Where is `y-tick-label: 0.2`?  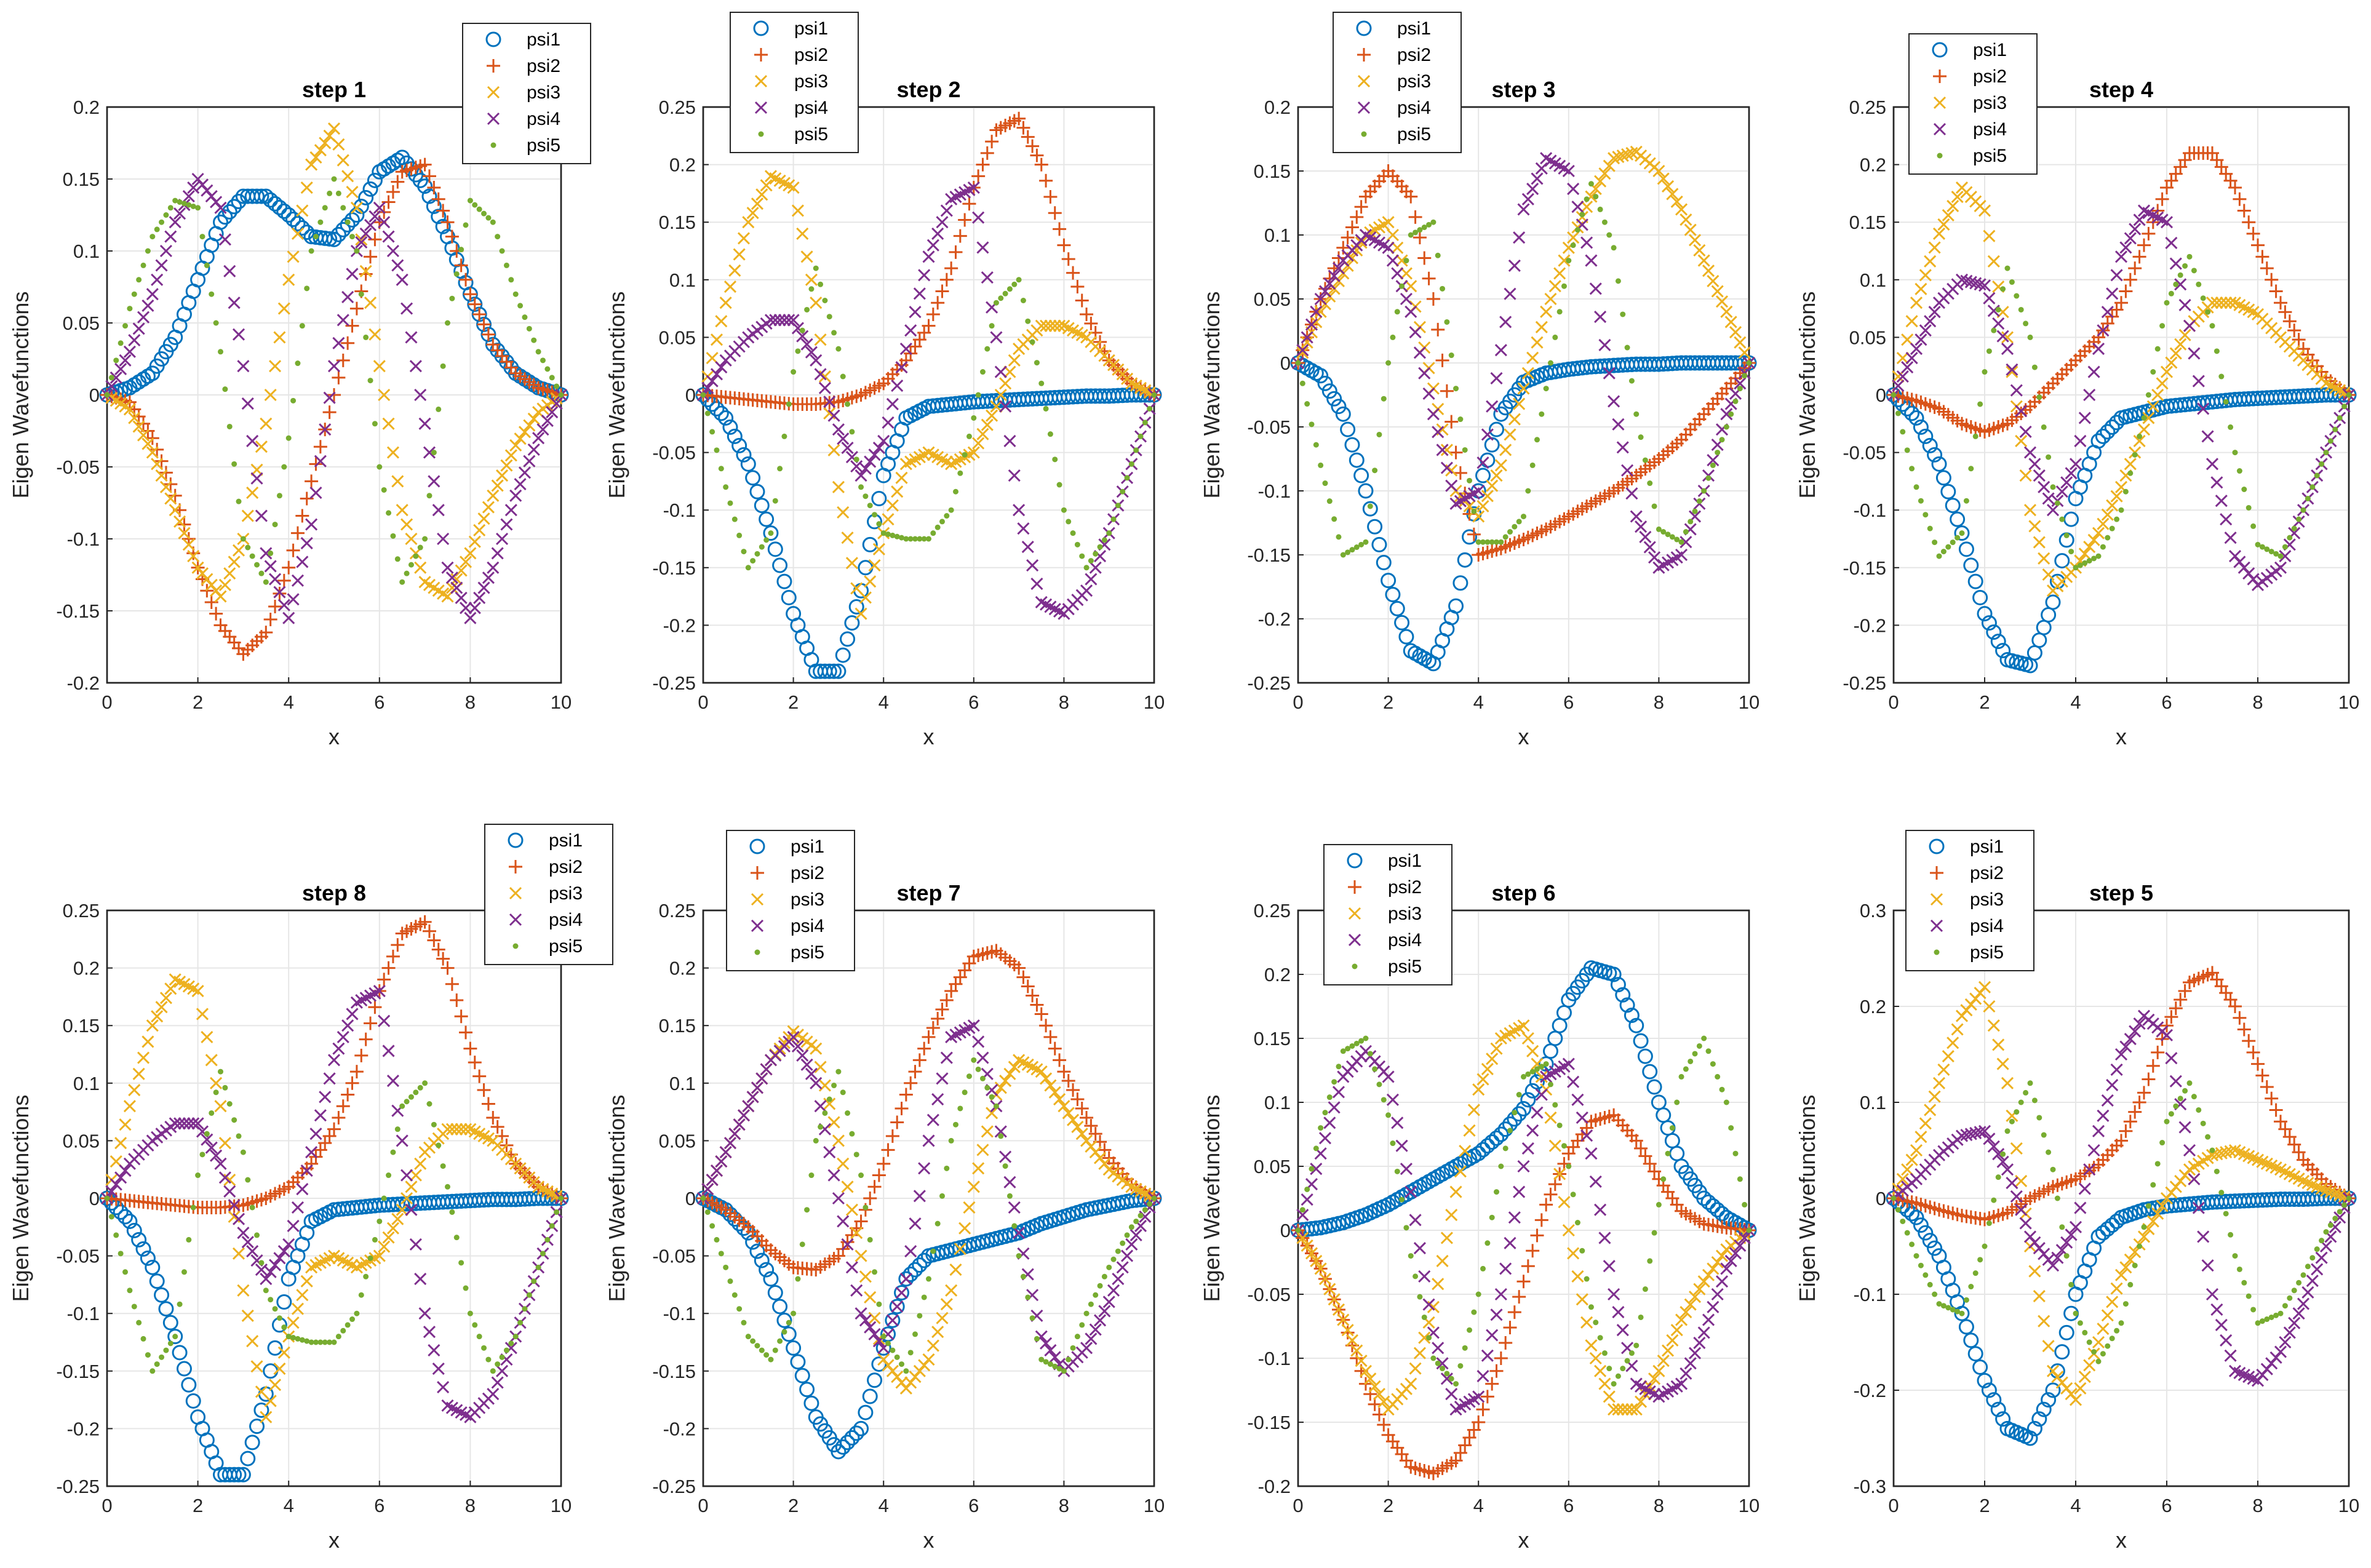
y-tick-label: 0.2 is located at coordinates (1277, 108).